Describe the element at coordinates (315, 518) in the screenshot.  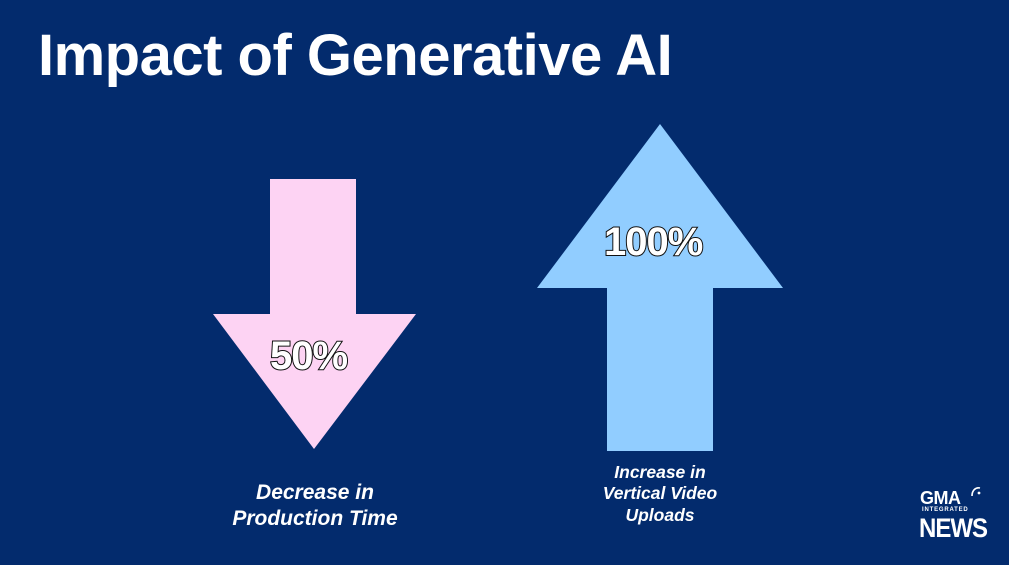
I see `decrease-caption-line: Production Time` at that location.